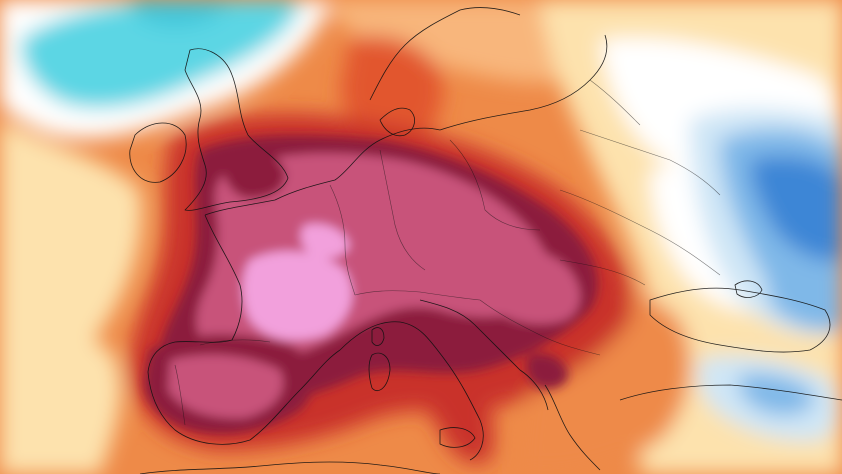  Describe the element at coordinates (325, 241) in the screenshot. I see `central-france-extreme-spot` at that location.